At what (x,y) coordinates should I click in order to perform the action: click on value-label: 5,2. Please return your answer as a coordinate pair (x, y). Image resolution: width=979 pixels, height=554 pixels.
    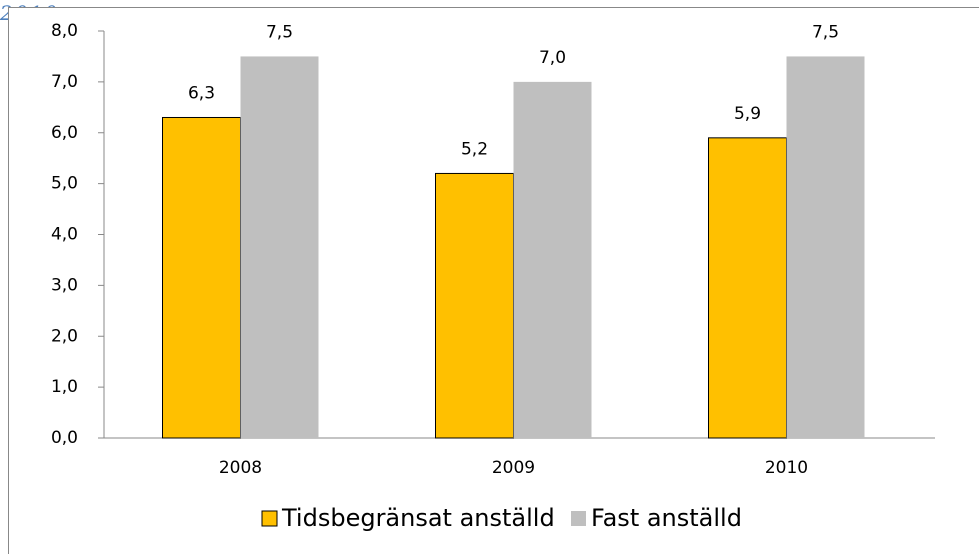
    Looking at the image, I should click on (474, 149).